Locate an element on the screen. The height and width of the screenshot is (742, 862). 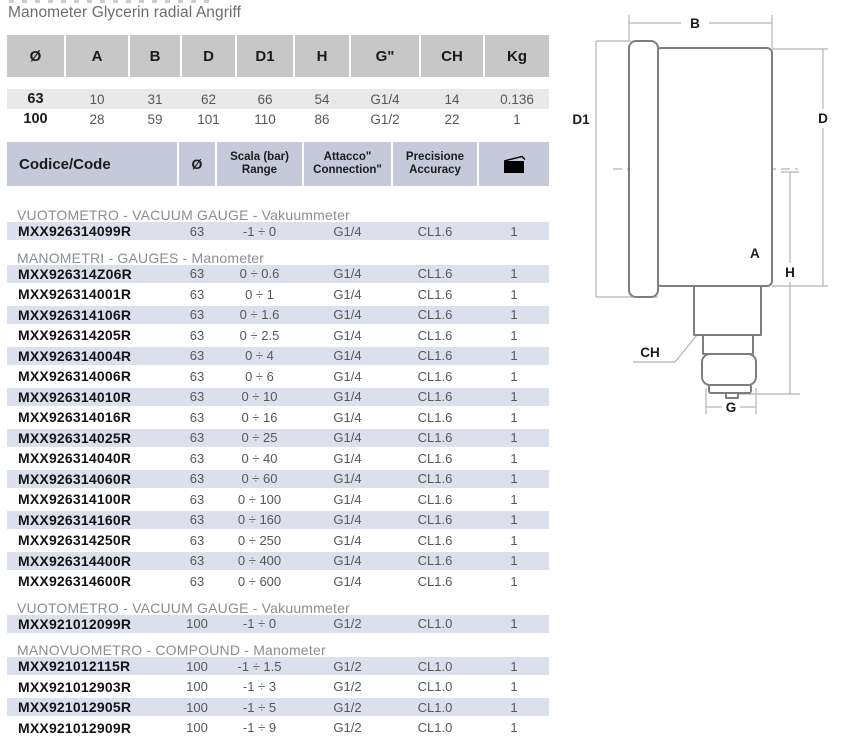
code-cell: MXX926314004R is located at coordinates (75, 355).